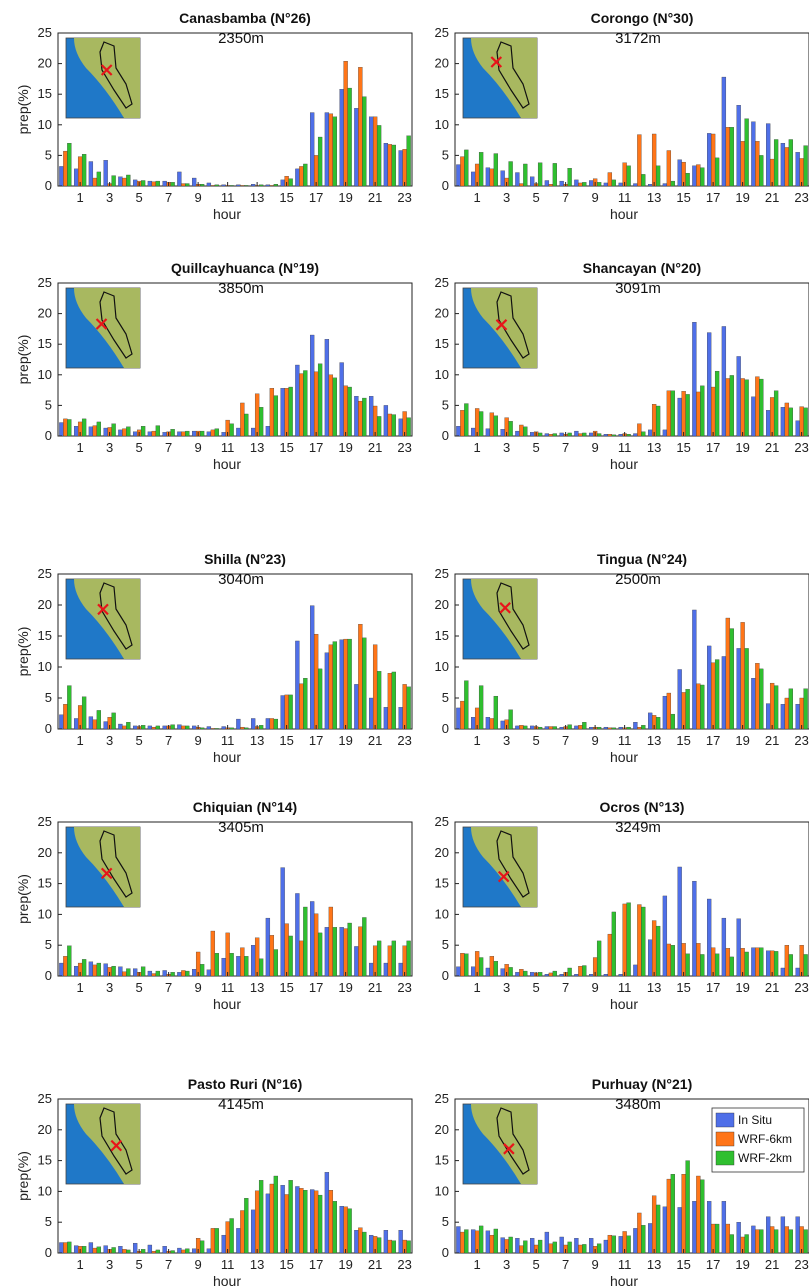 This screenshot has width=809, height=1286. What do you see at coordinates (103, 609) in the screenshot?
I see `station-marker-icon` at bounding box center [103, 609].